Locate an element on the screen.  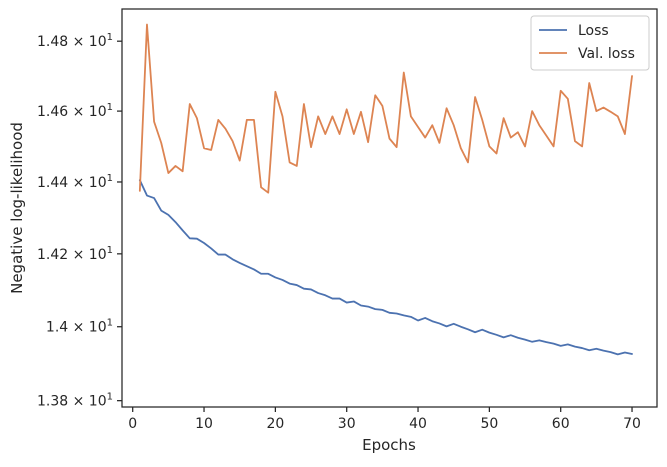
y-axis-label: Negative log-likelihood is located at coordinates (17, 208).